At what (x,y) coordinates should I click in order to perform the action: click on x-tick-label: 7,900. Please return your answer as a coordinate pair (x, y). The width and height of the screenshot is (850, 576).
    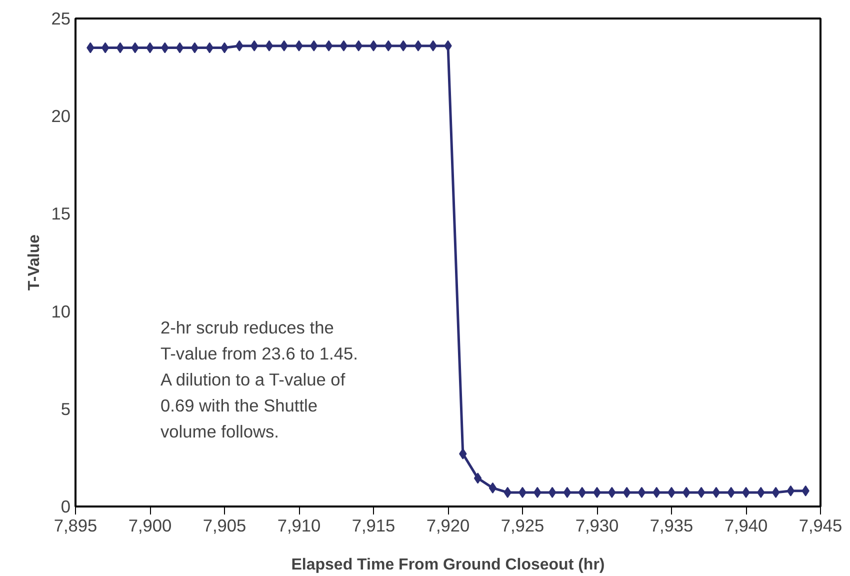
    Looking at the image, I should click on (150, 526).